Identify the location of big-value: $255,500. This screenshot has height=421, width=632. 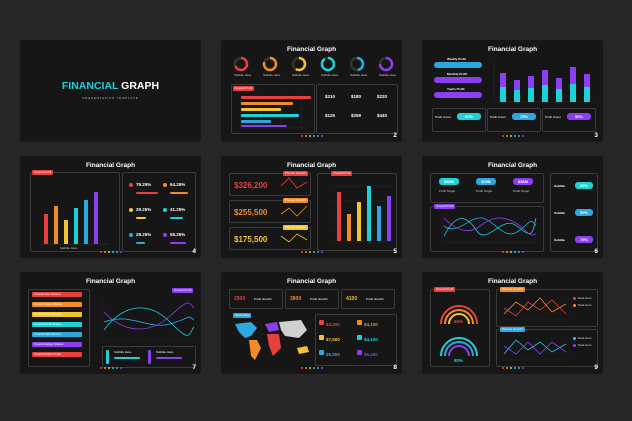
(251, 212).